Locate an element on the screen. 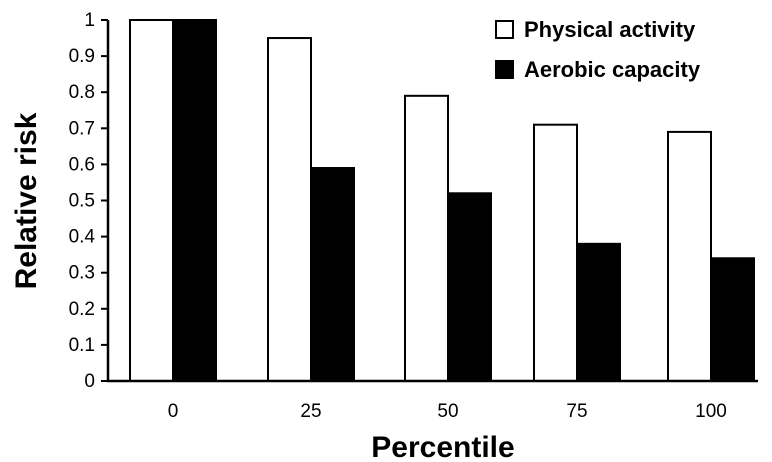 The height and width of the screenshot is (462, 772). y-tick-label: 0.7 is located at coordinates (82, 128).